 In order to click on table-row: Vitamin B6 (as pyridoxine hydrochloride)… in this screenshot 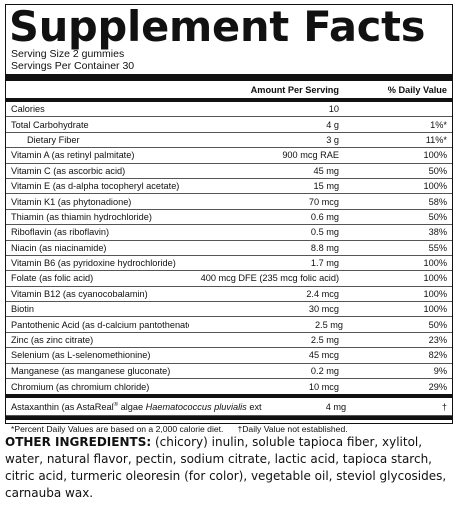, I will do `click(229, 264)`.